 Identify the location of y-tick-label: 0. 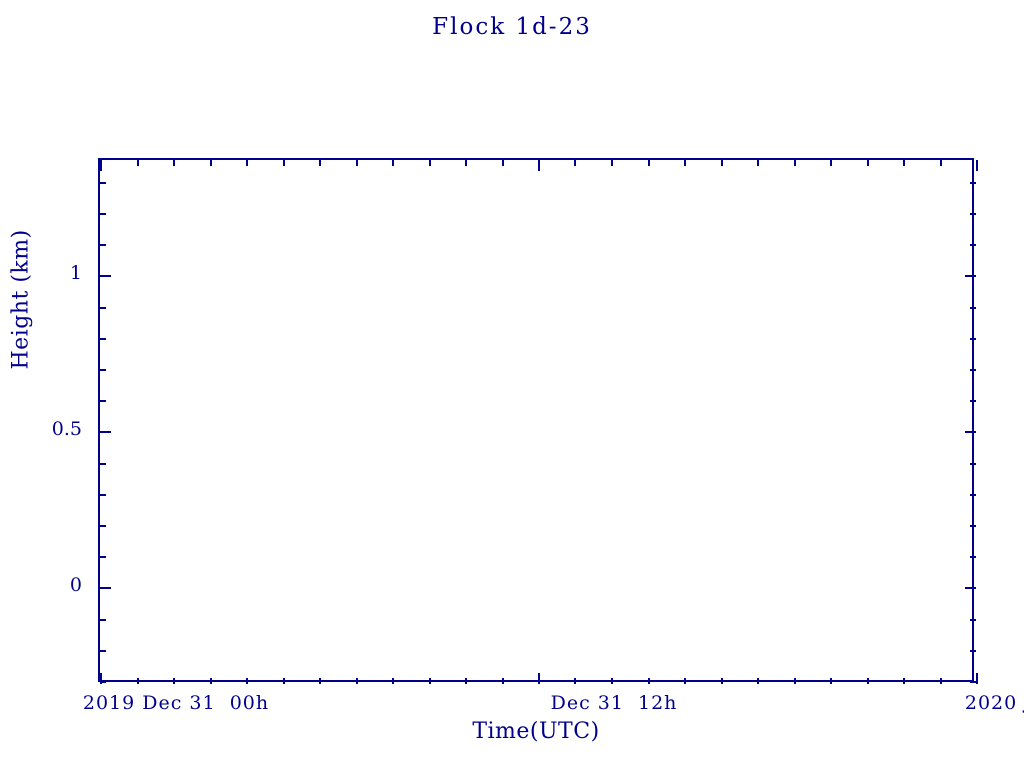
(75, 585).